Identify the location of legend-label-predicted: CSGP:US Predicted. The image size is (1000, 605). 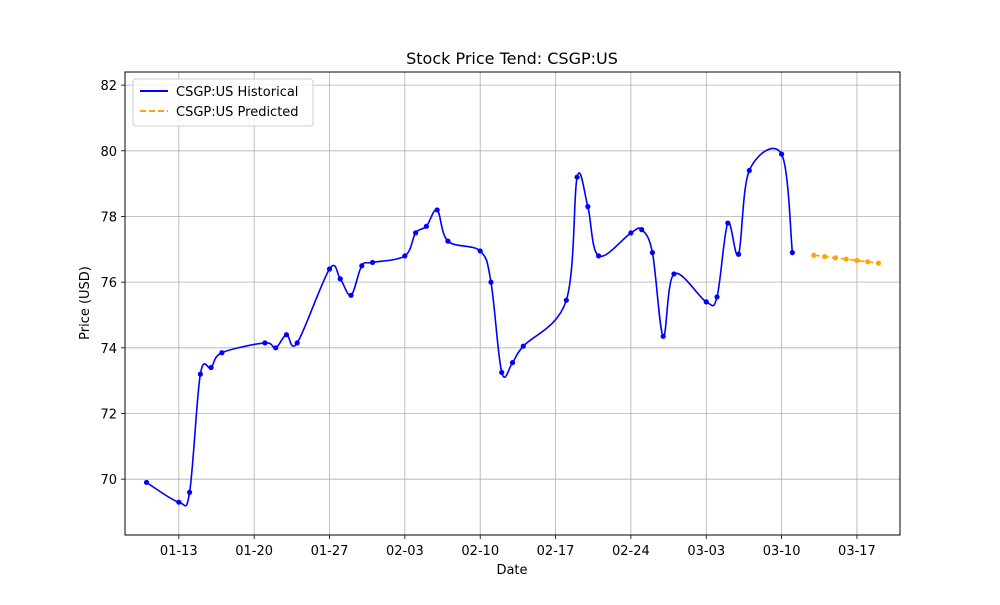
(237, 112).